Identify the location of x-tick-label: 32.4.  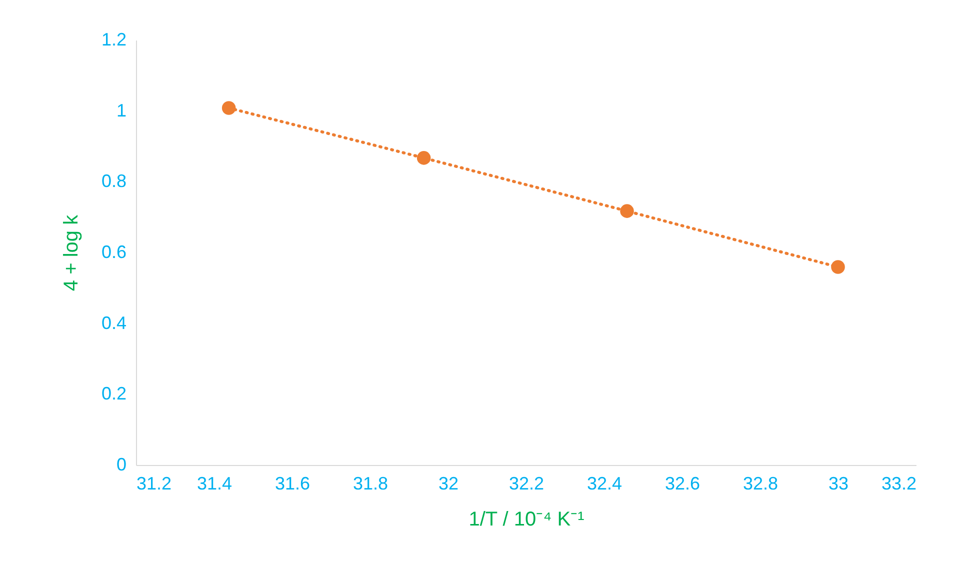
(604, 484).